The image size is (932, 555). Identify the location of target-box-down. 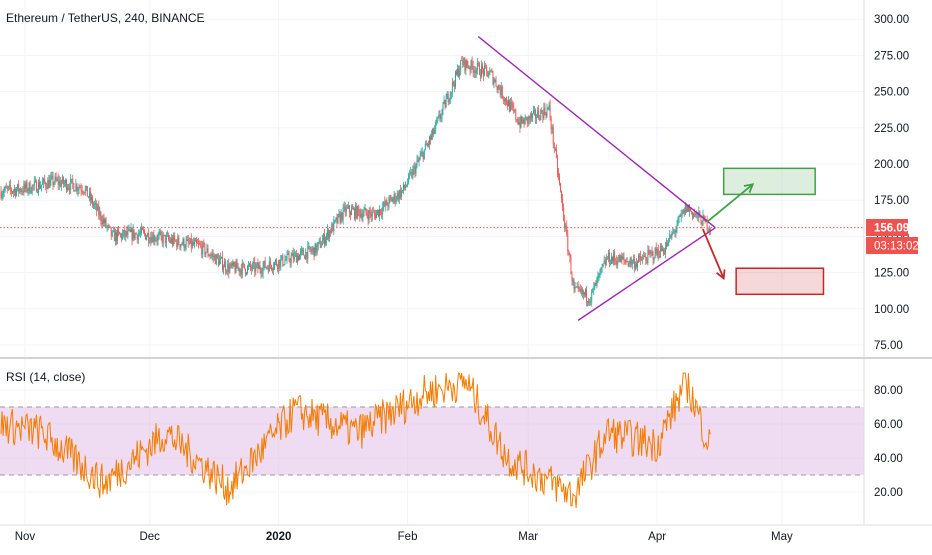
(780, 281).